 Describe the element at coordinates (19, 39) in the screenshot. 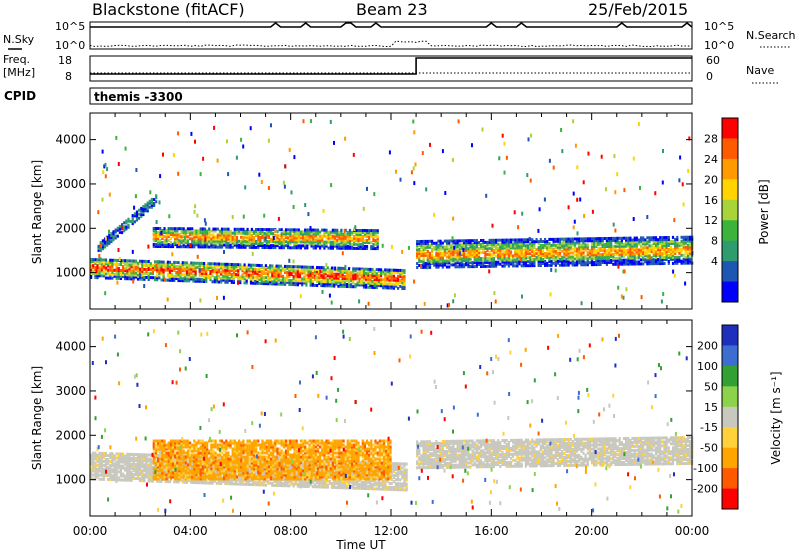

I see `nsky-label: N.Sky` at that location.